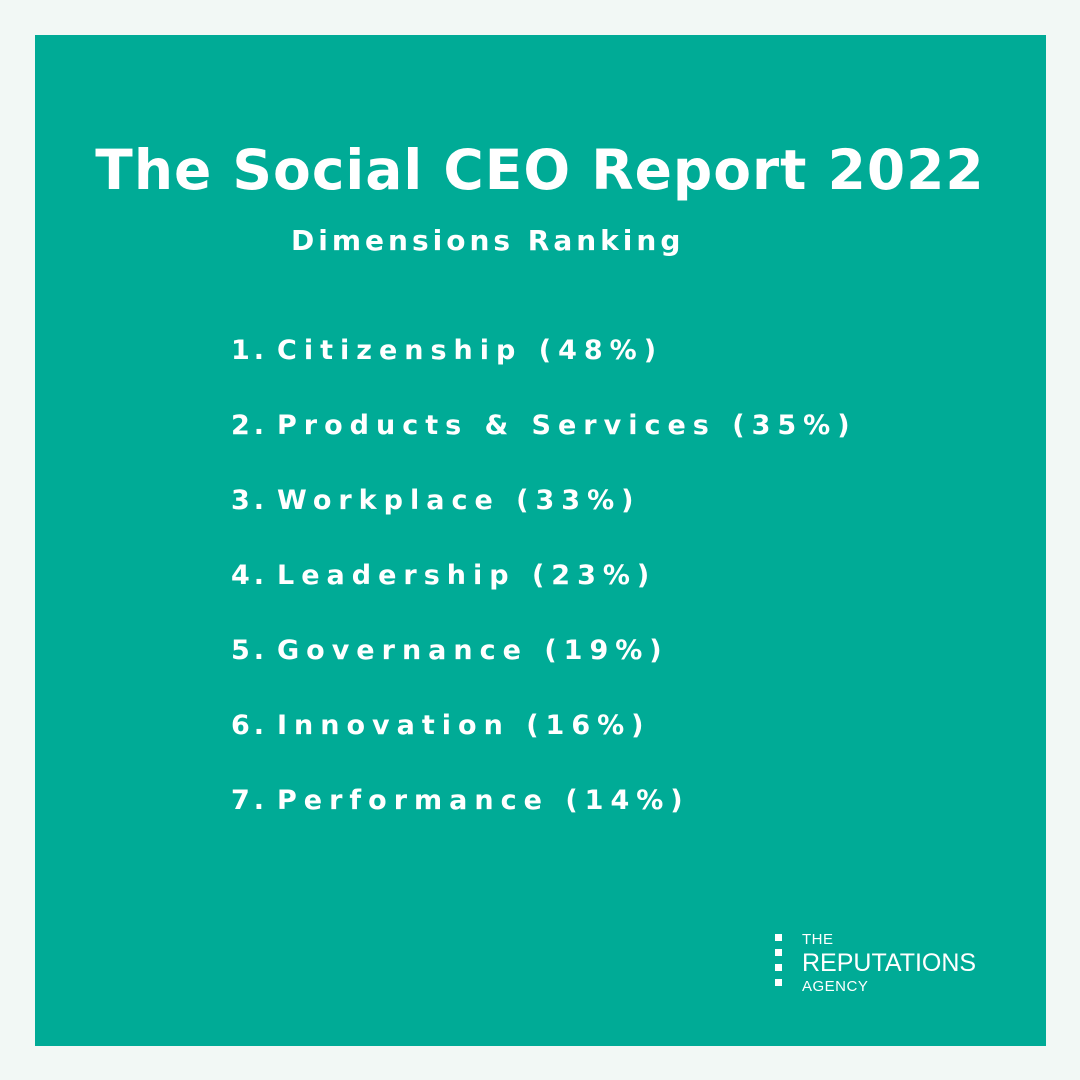 Image resolution: width=1080 pixels, height=1080 pixels. Describe the element at coordinates (818, 939) in the screenshot. I see `logo-line-the: THE` at that location.